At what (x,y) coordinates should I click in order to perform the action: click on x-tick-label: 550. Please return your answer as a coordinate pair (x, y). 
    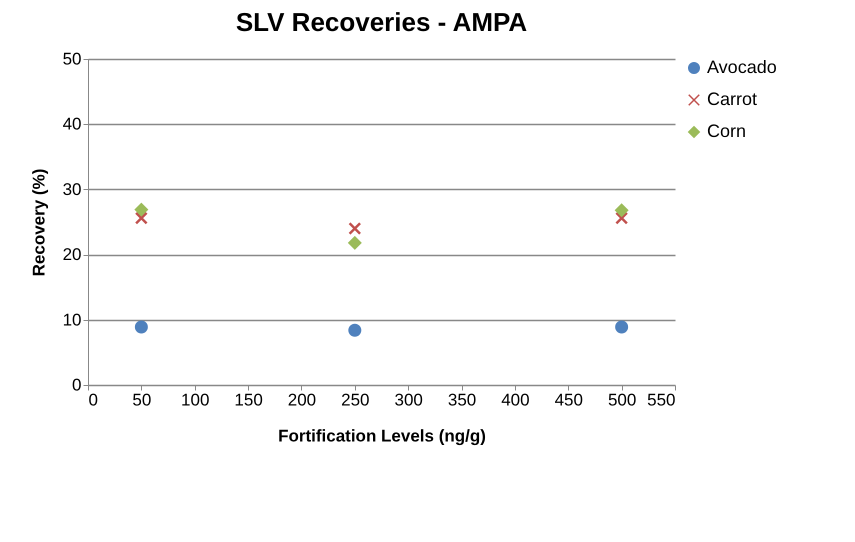
    Looking at the image, I should click on (661, 400).